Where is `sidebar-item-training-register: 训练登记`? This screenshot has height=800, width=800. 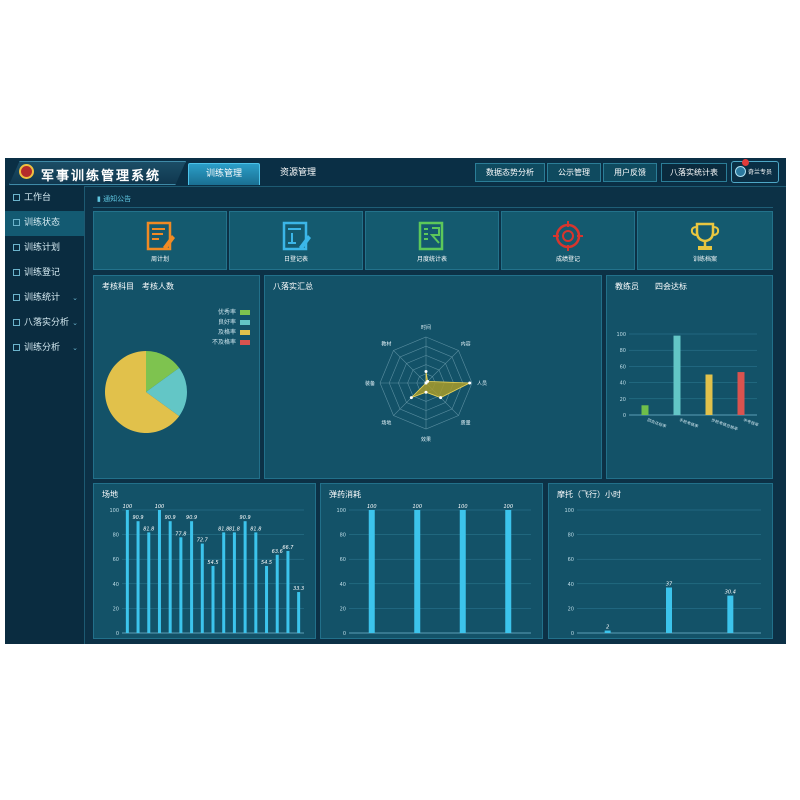
sidebar-item-training-register: 训练登记 is located at coordinates (44, 273).